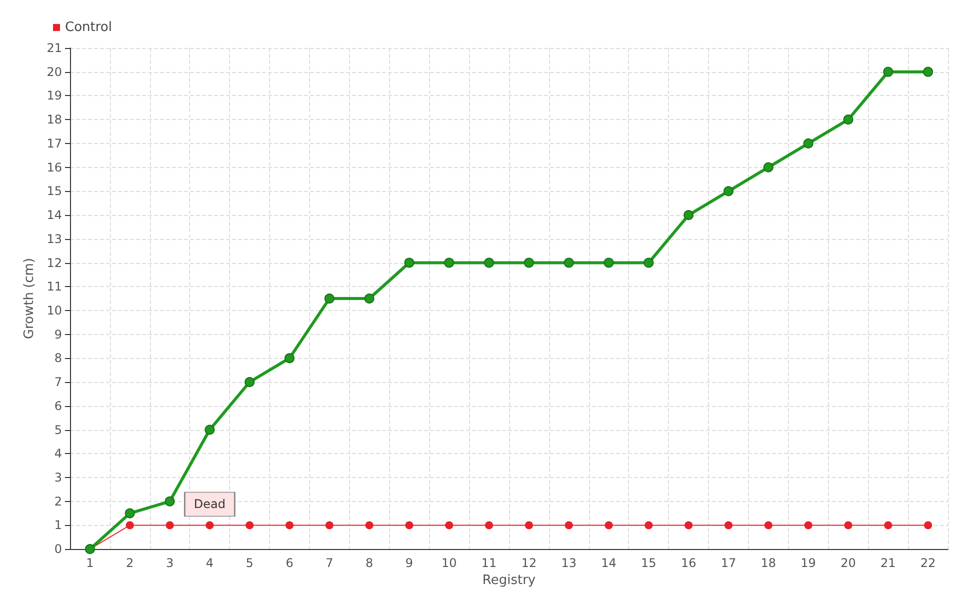 This screenshot has width=980, height=600. What do you see at coordinates (370, 563) in the screenshot?
I see `x-tick-label: 8` at bounding box center [370, 563].